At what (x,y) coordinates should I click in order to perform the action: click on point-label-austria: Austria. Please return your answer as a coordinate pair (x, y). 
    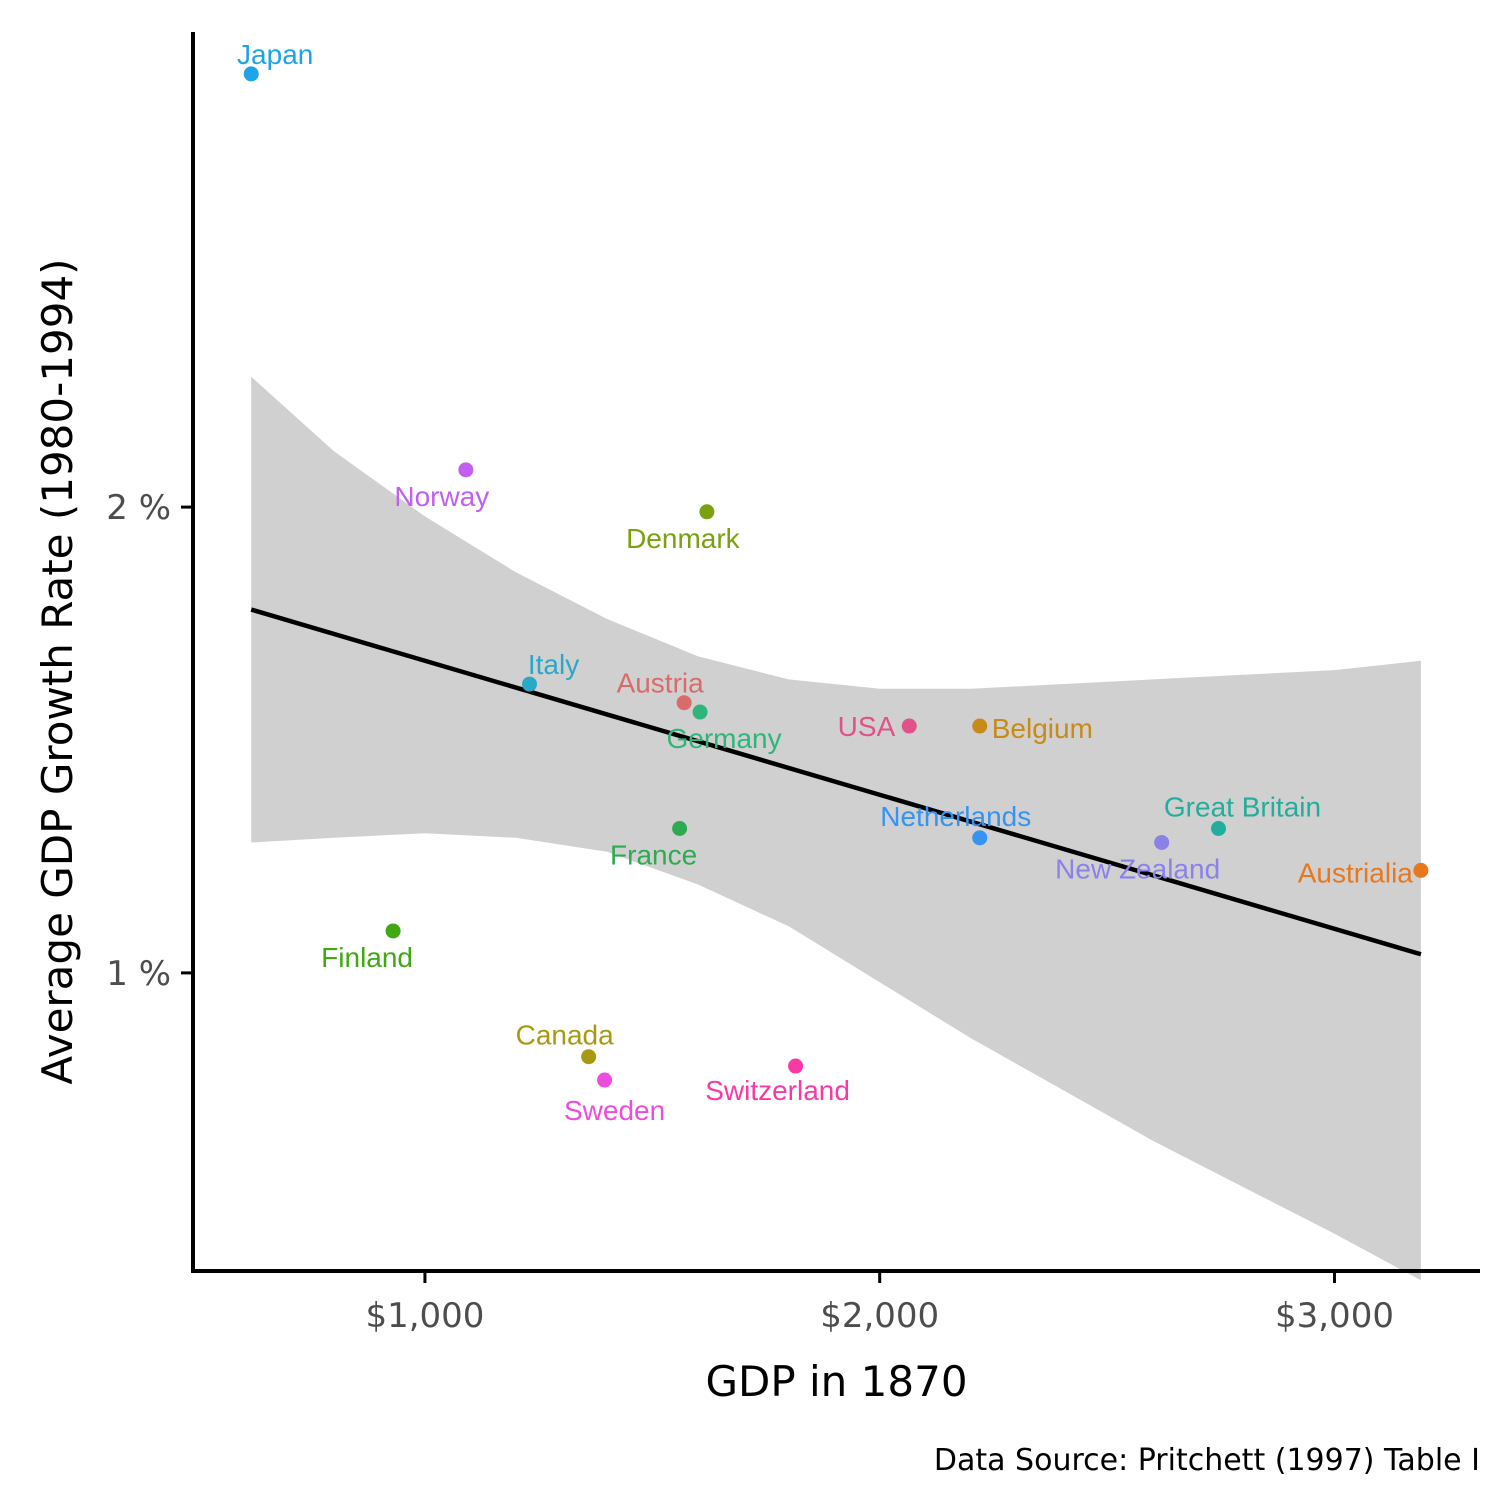
    Looking at the image, I should click on (661, 683).